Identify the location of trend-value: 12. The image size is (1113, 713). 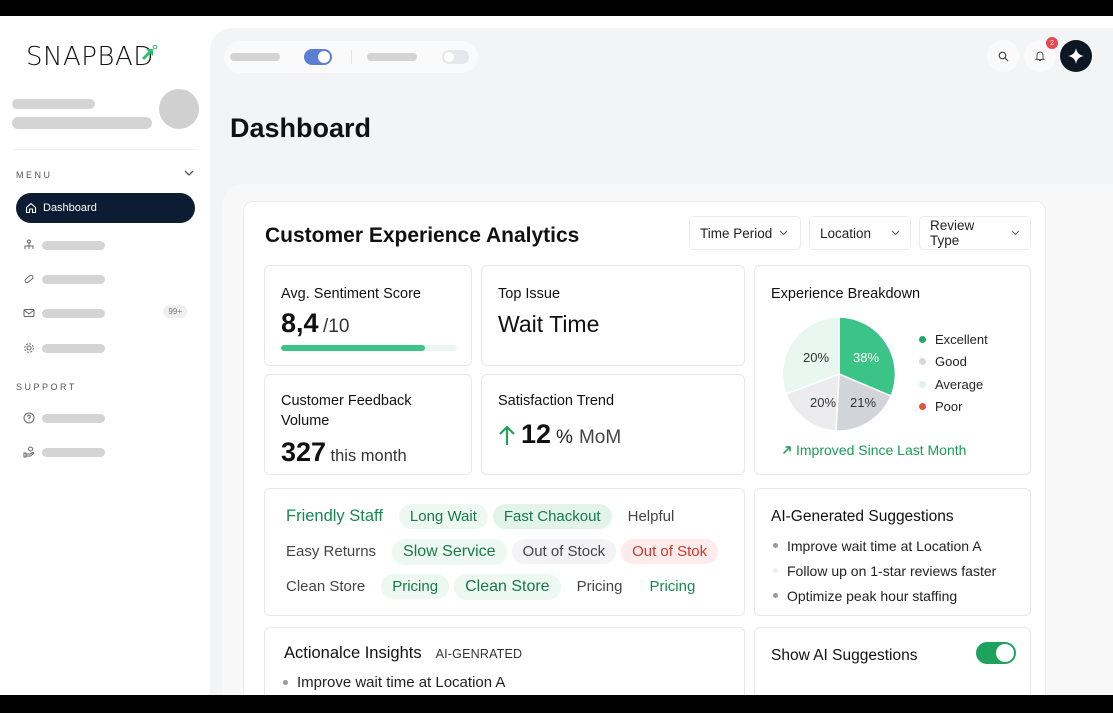
(536, 434).